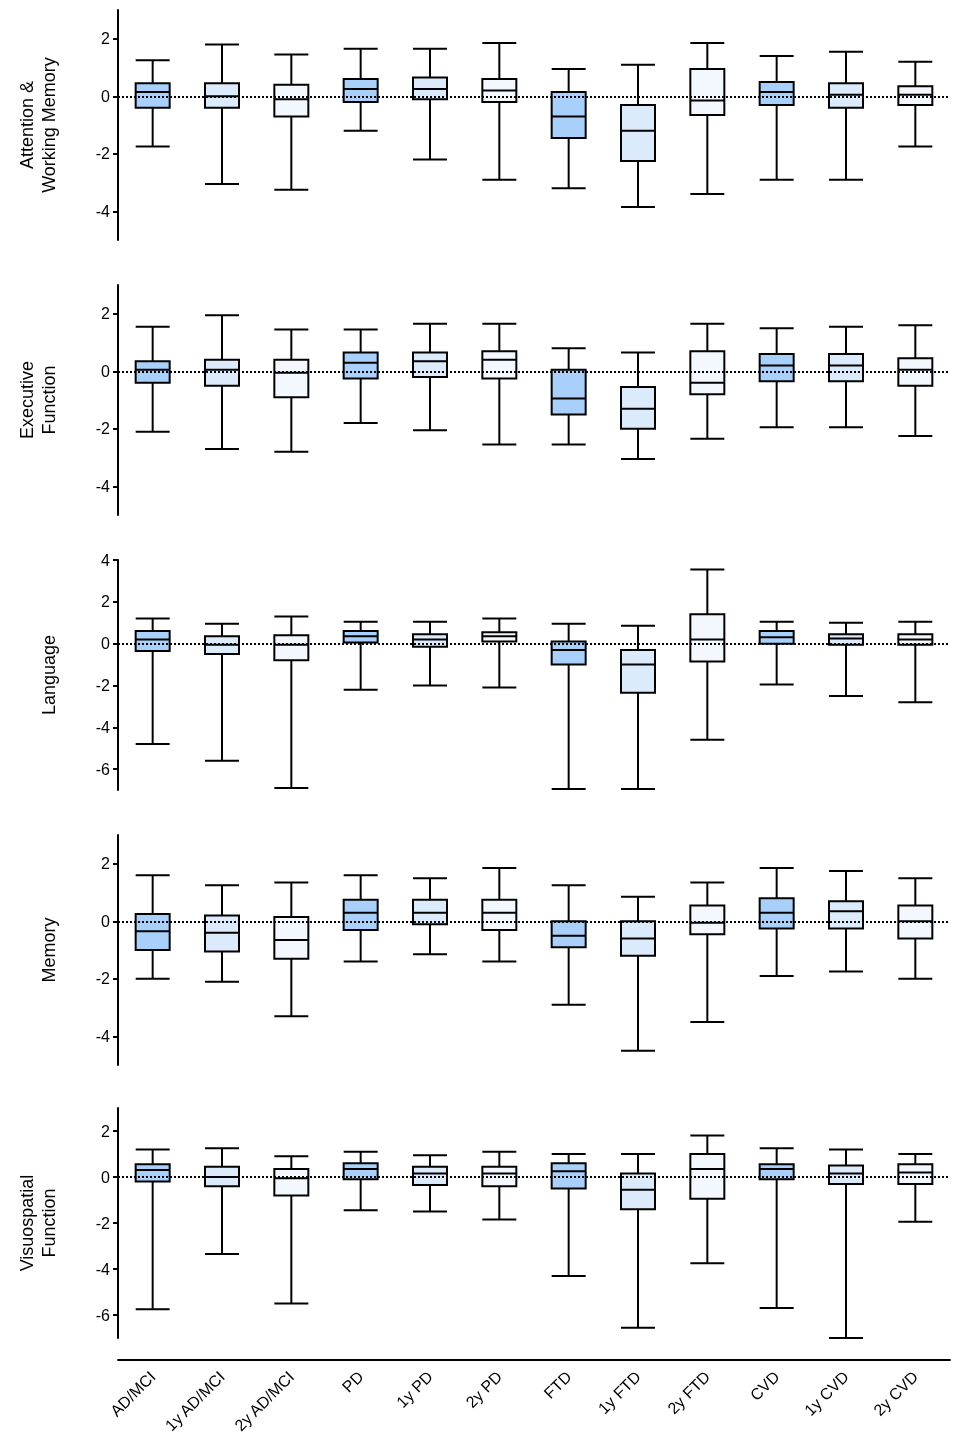 Image resolution: width=960 pixels, height=1446 pixels. Describe the element at coordinates (415, 1389) in the screenshot. I see `x-tick-label: 1y PD` at that location.